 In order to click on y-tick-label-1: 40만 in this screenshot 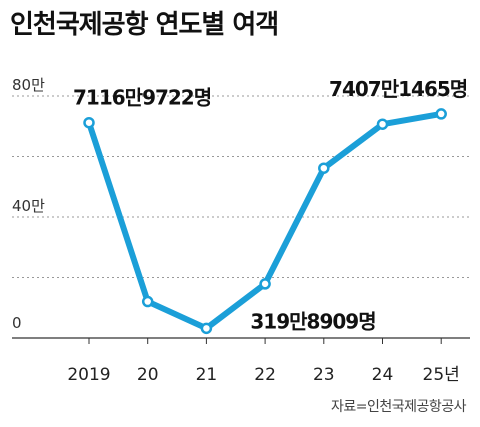, I will do `click(28, 206)`.